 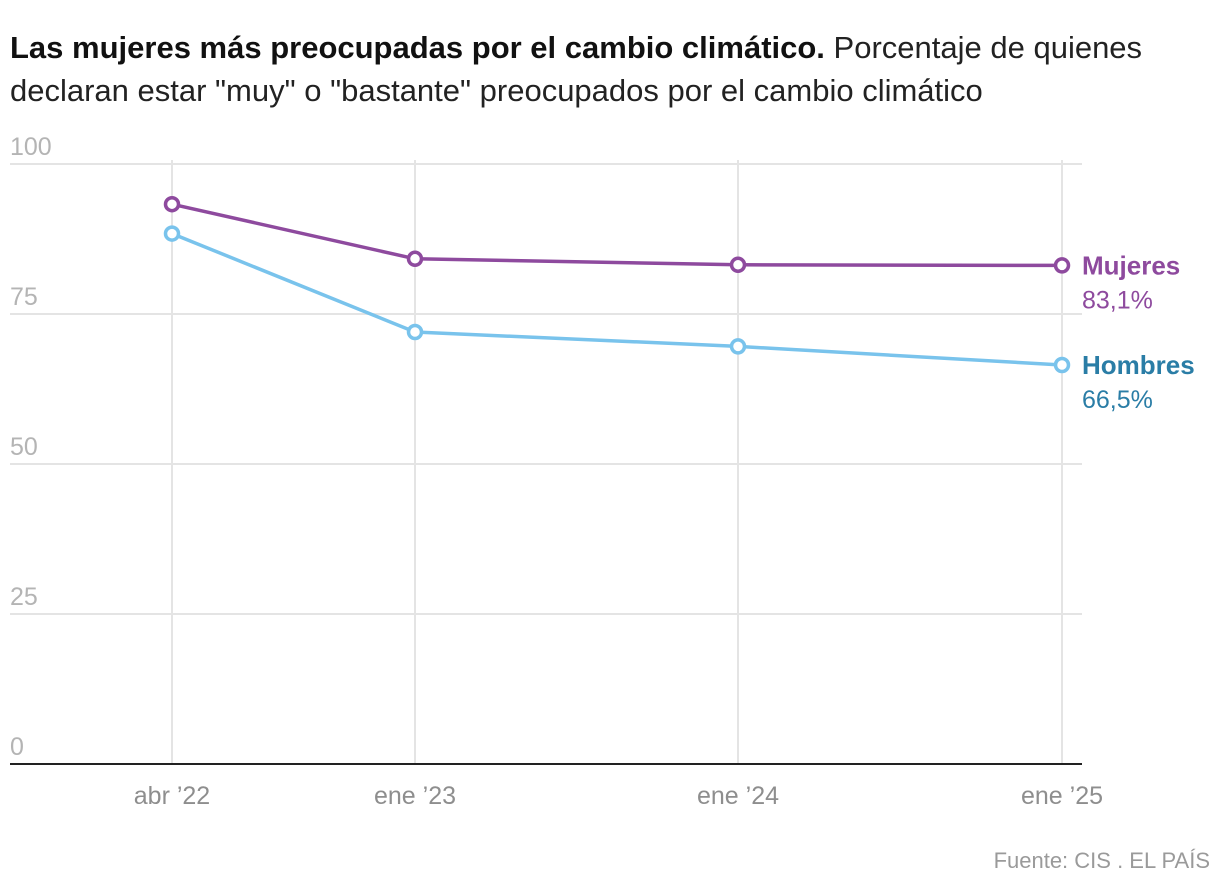 I want to click on y-tick-label-75: 75, so click(x=24, y=297).